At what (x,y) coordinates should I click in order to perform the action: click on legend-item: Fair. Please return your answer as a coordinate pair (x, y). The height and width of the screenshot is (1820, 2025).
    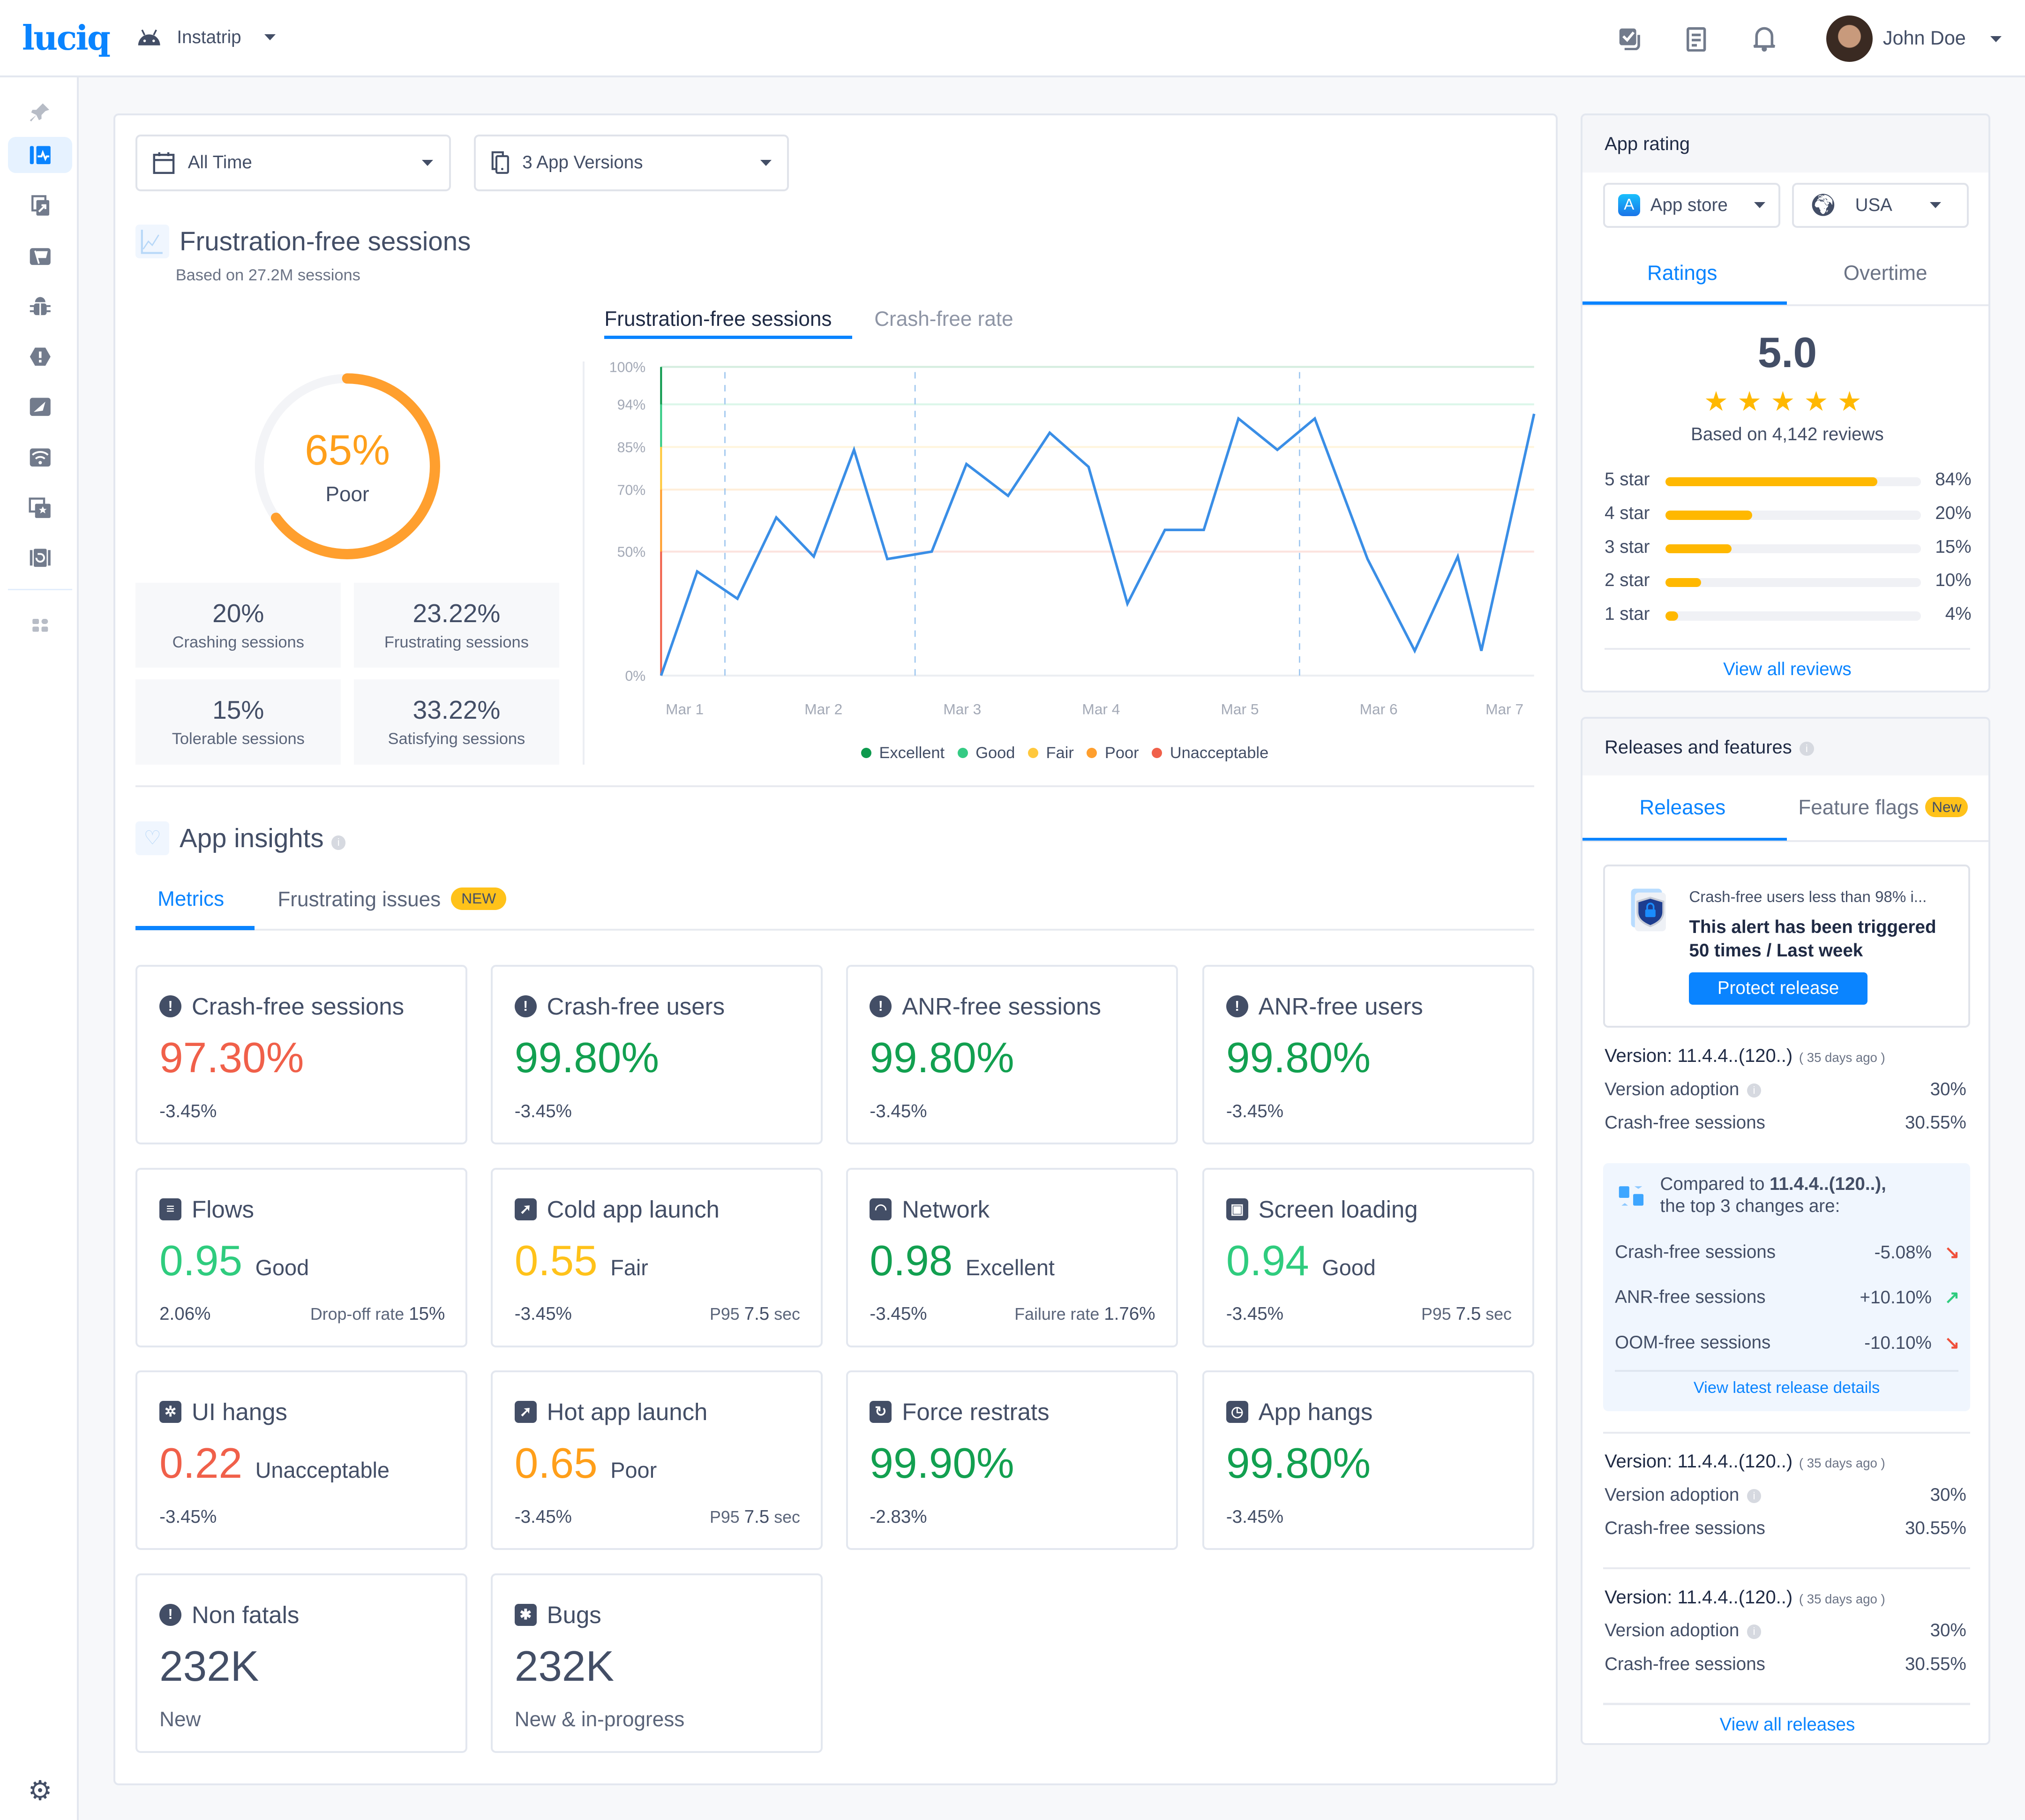
    Looking at the image, I should click on (1051, 753).